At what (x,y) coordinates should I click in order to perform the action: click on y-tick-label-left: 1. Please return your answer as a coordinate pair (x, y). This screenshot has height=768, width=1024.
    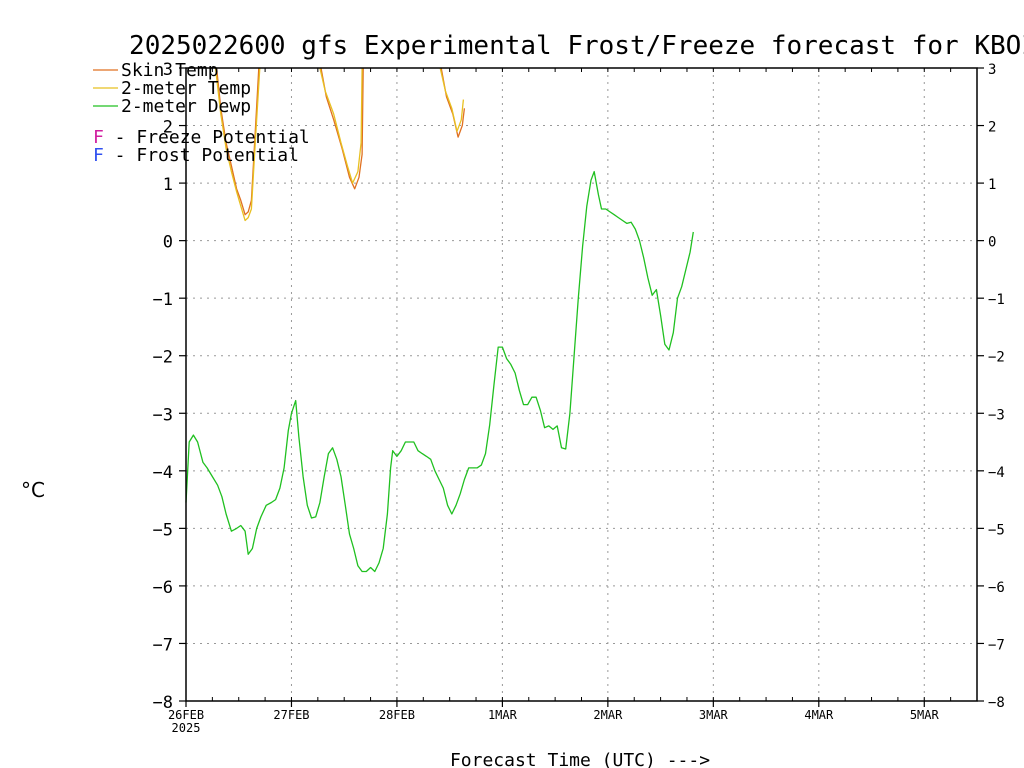
    Looking at the image, I should click on (168, 185).